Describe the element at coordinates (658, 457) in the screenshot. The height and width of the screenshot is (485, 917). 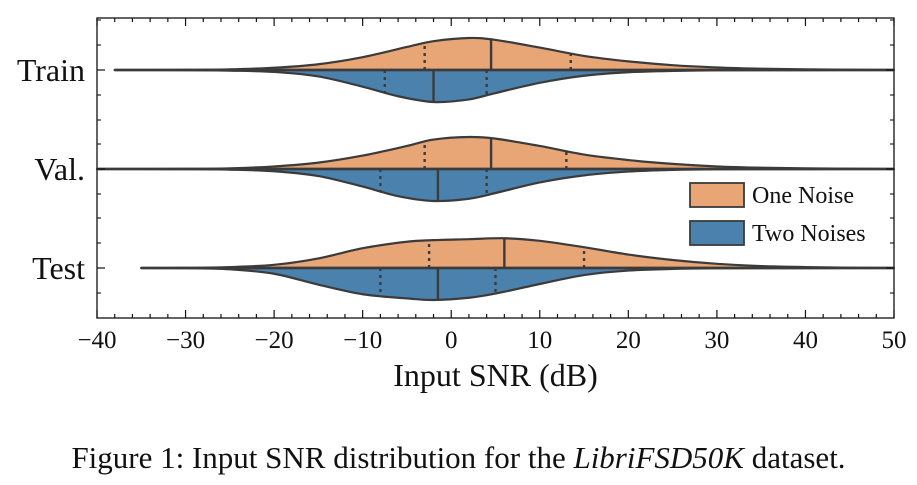
I see `caption-dataset-name: LibriFSD50K` at that location.